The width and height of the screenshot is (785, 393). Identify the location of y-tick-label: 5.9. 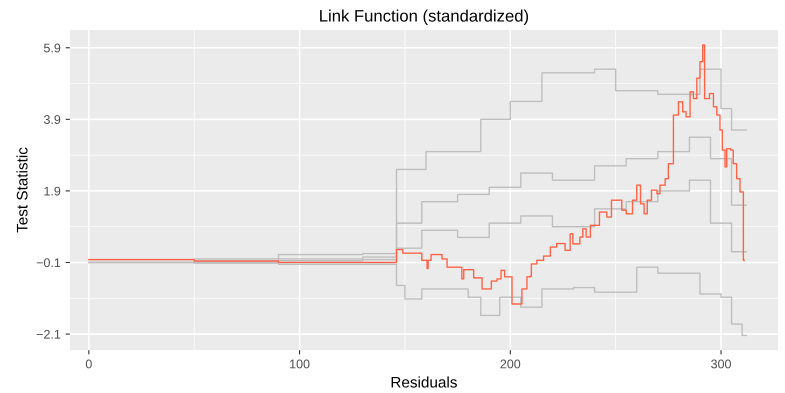
(52, 48).